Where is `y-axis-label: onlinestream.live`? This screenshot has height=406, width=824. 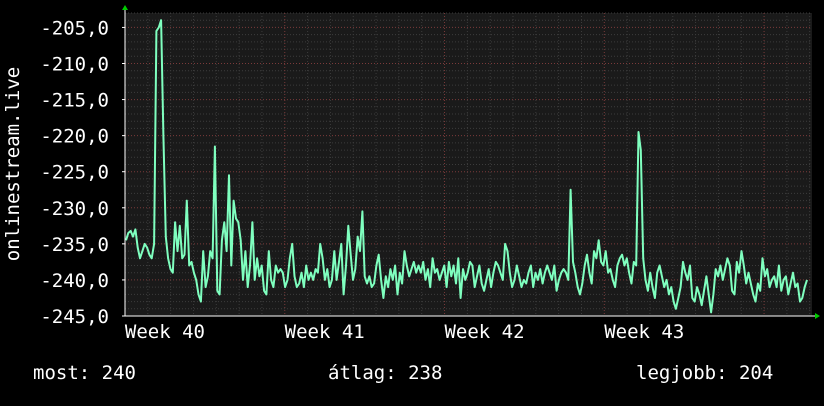
y-axis-label: onlinestream.live is located at coordinates (13, 164).